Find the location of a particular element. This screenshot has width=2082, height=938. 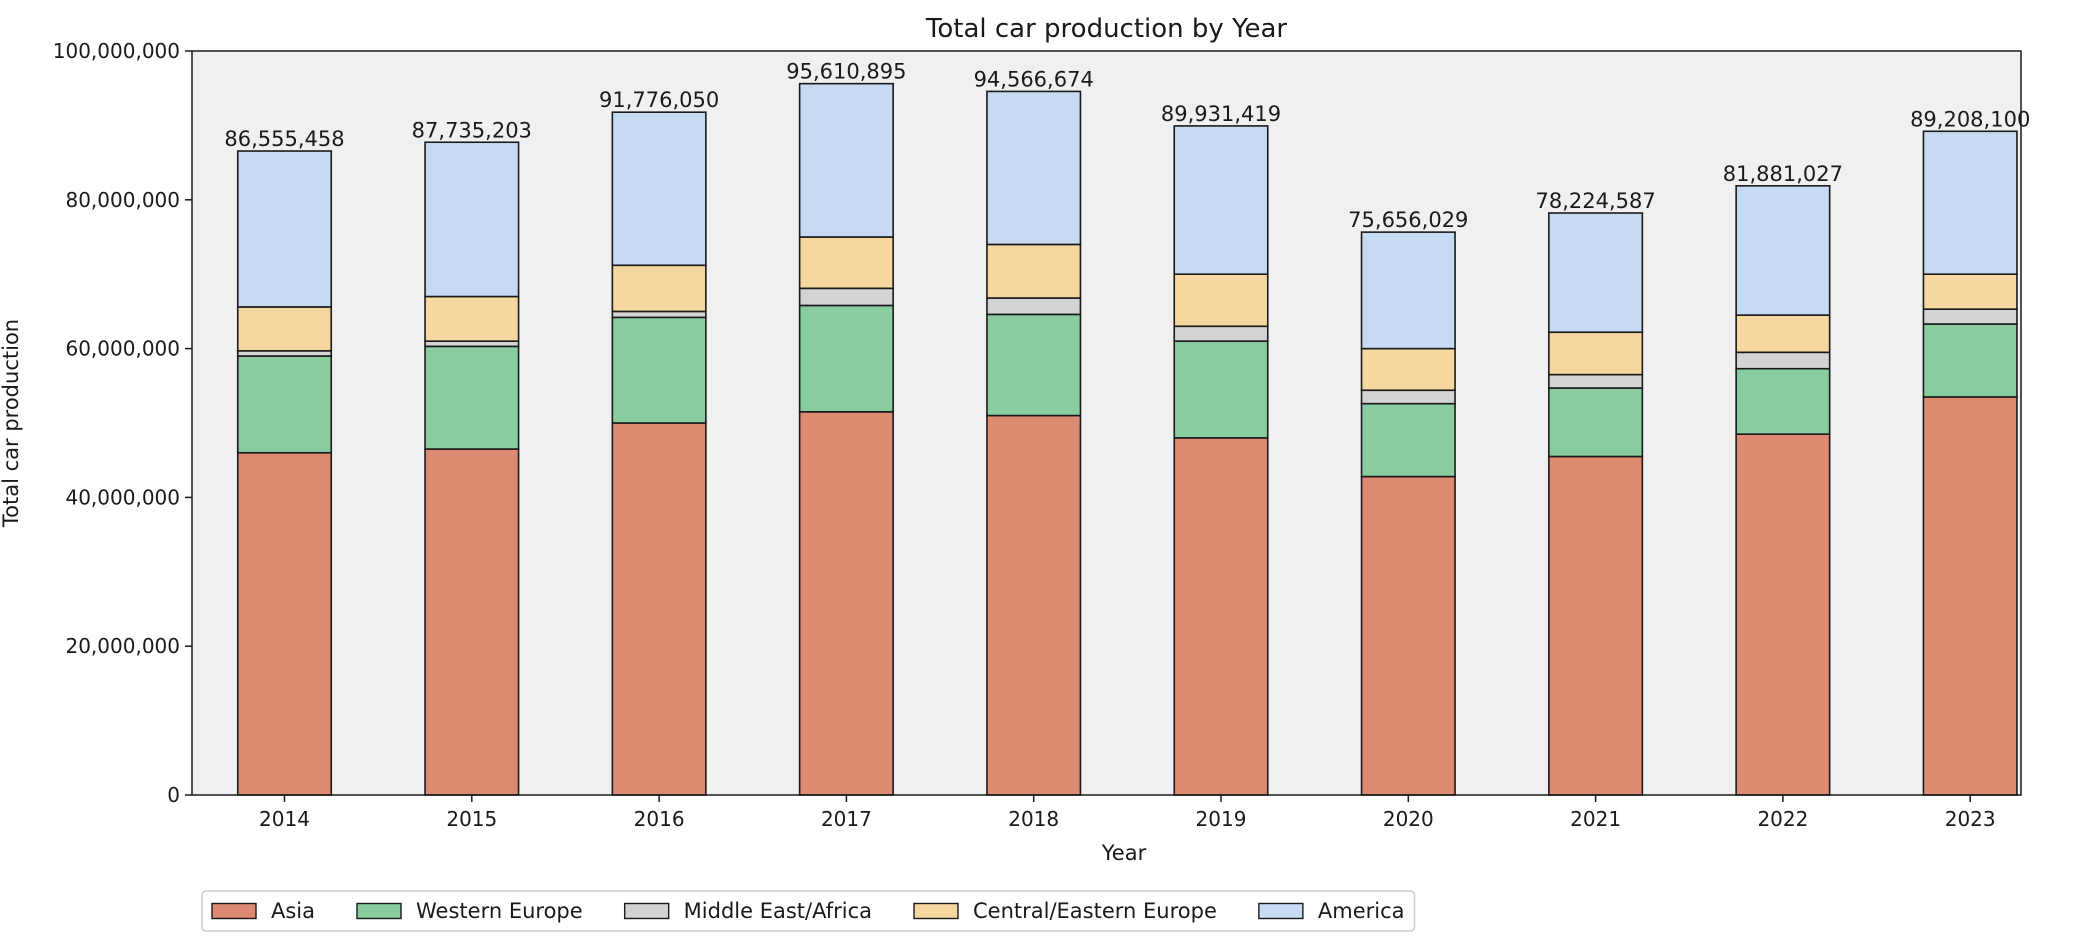

x-tick-label-2021: 2021 is located at coordinates (1595, 819).